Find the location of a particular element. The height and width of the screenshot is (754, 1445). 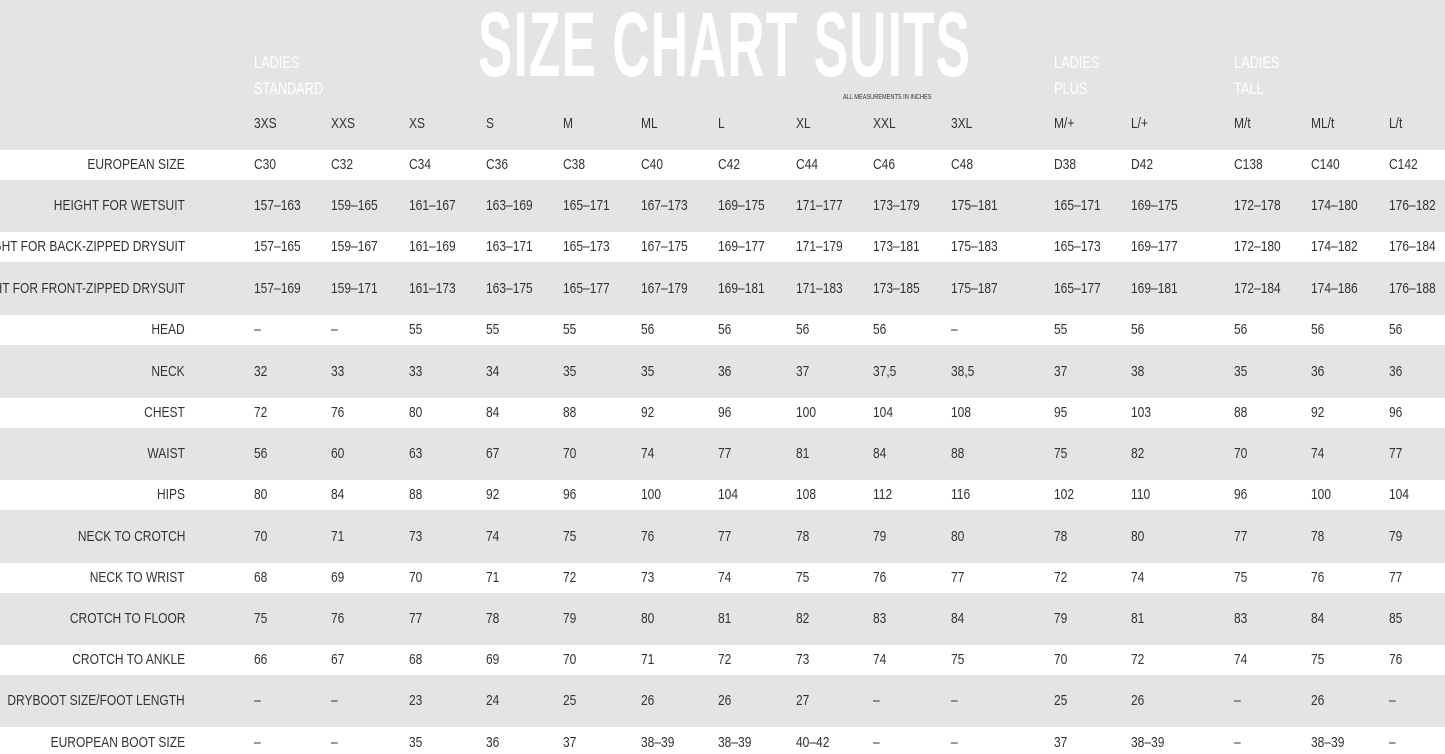

table-cell: C38 is located at coordinates (574, 164).